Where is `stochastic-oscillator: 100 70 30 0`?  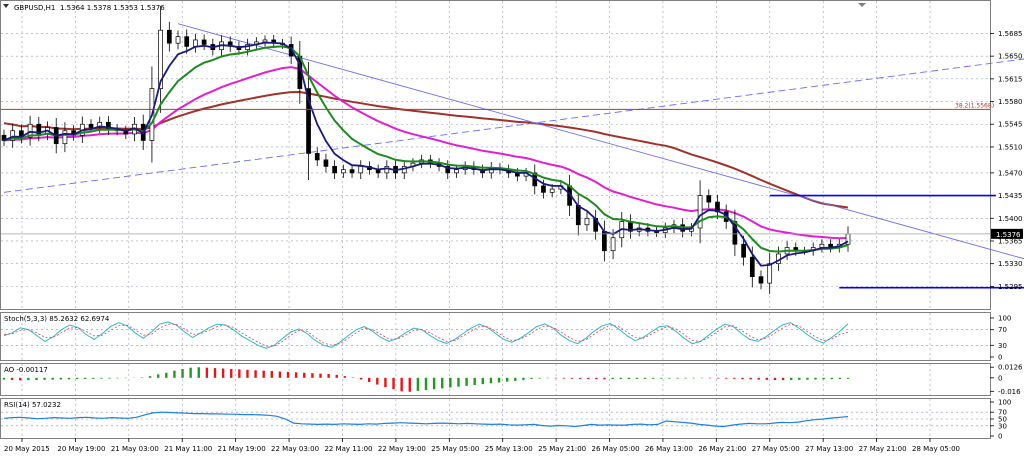
stochastic-oscillator: 100 70 30 0 is located at coordinates (506, 338).